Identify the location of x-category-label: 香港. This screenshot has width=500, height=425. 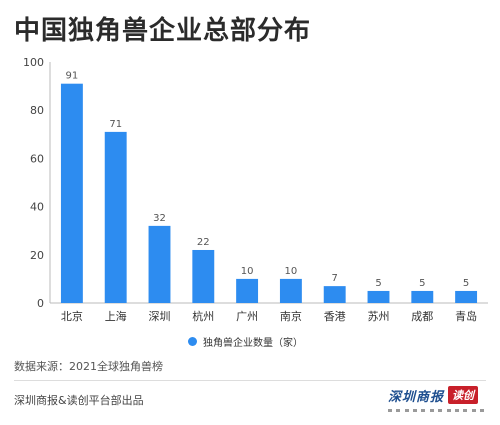
(335, 316).